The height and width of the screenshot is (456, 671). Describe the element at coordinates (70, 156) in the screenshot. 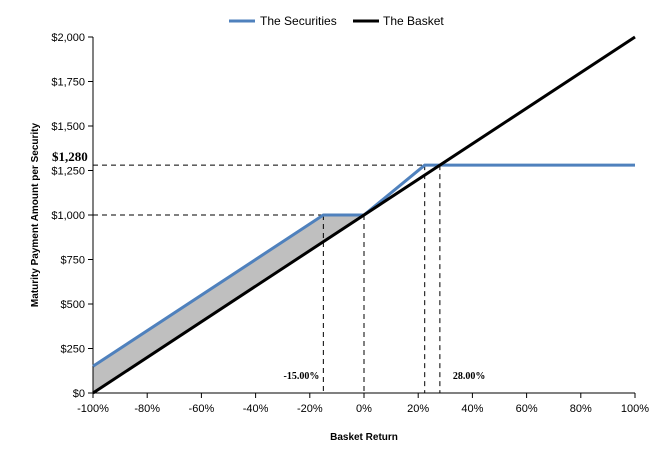

I see `annotation-payment-cap: $1,280` at that location.